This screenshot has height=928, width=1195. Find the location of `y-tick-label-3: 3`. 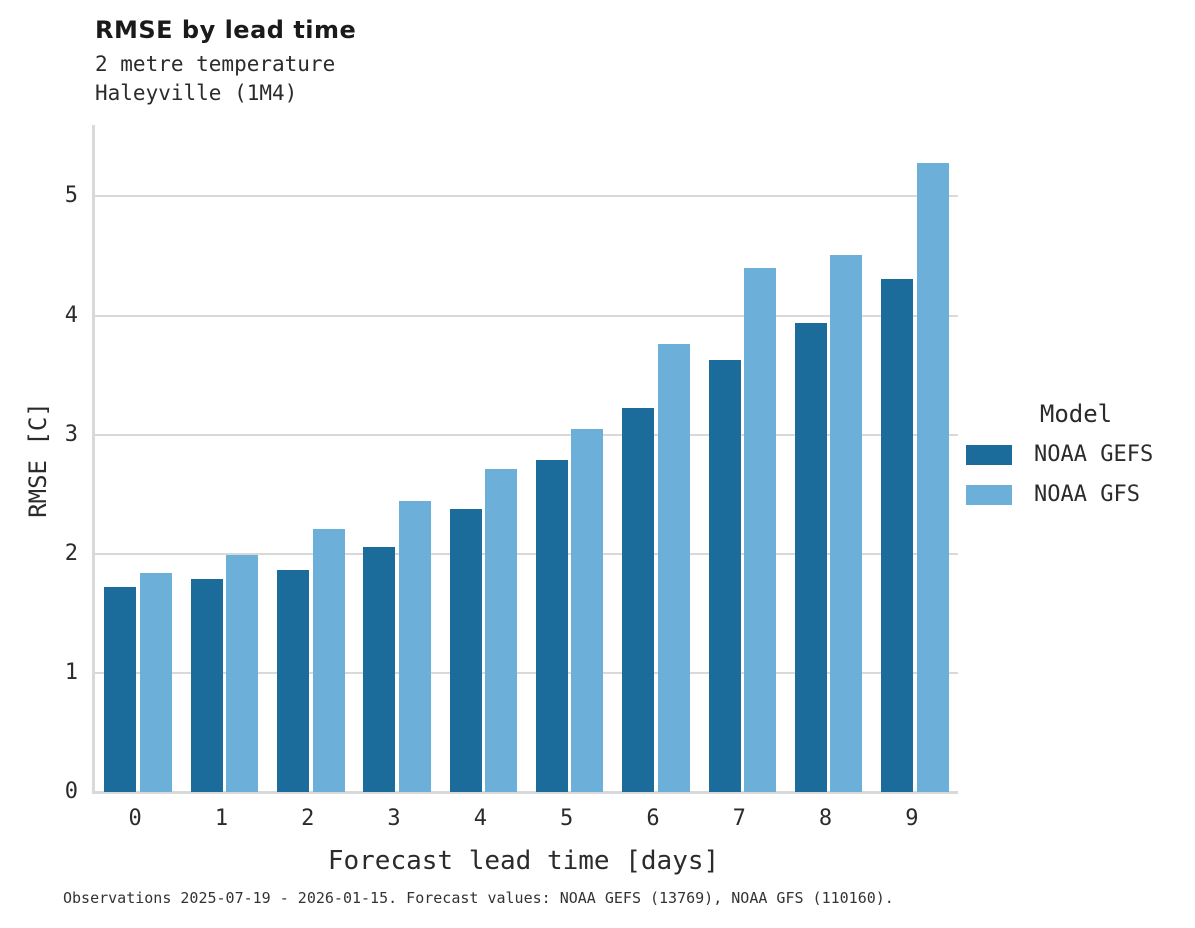

y-tick-label-3: 3 is located at coordinates (71, 434).